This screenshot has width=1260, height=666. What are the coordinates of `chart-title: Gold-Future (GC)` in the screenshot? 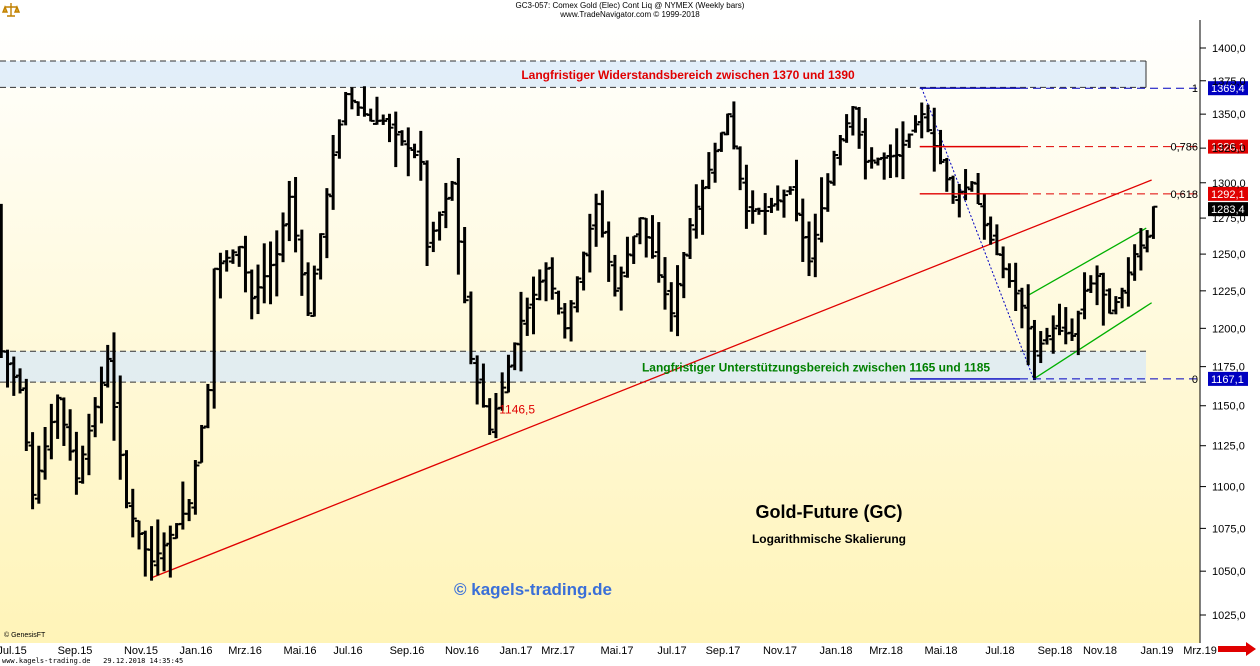 It's located at (829, 512).